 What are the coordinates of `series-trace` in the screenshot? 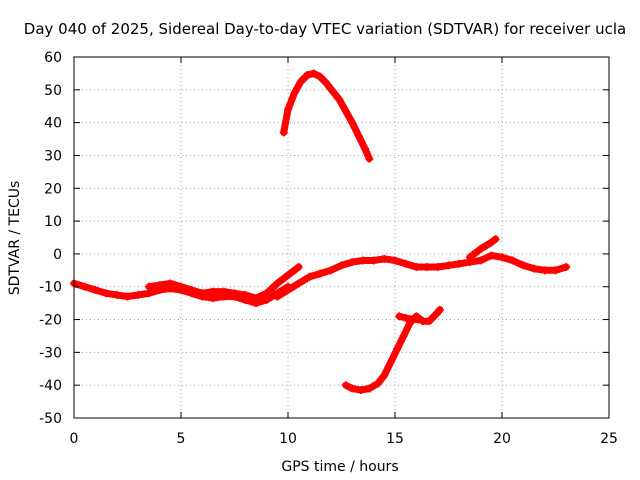 It's located at (483, 248).